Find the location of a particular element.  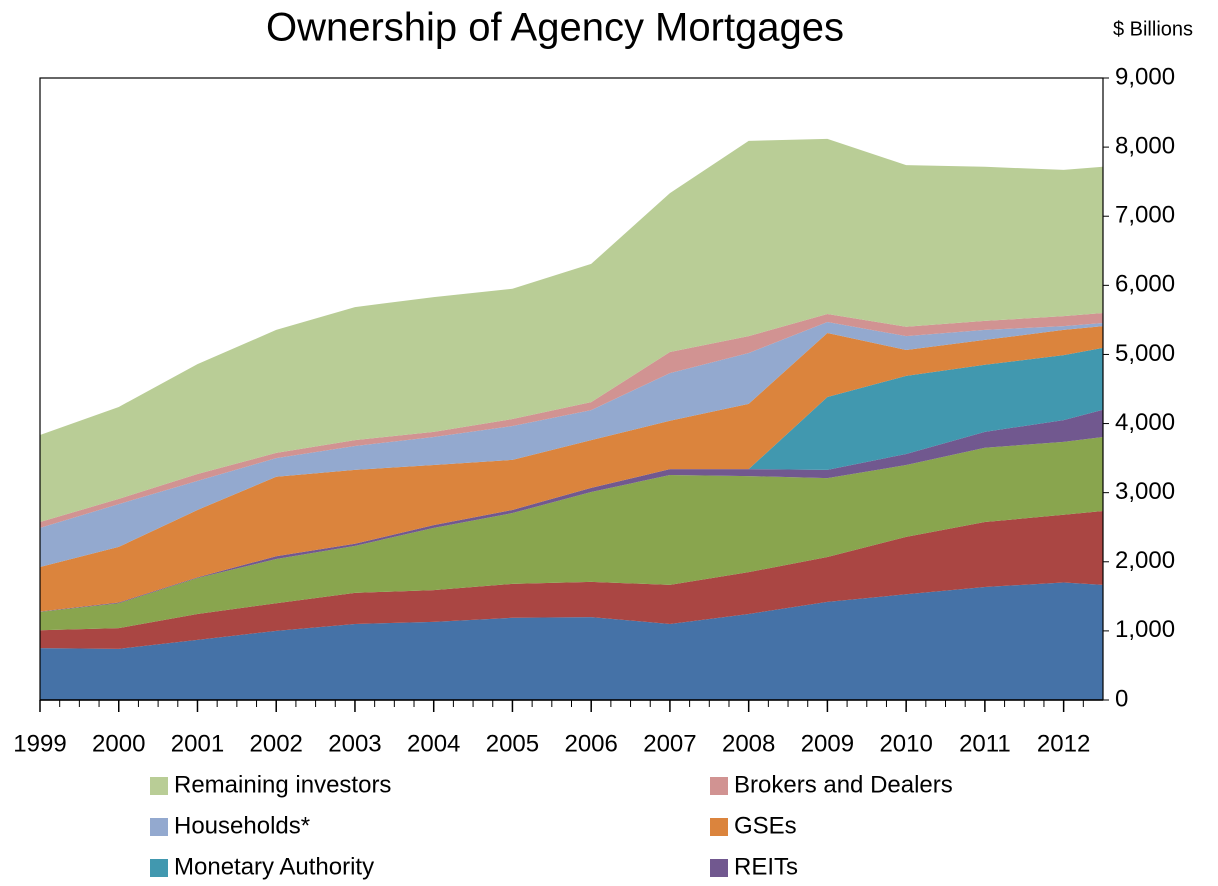

legend-label: Remaining investors is located at coordinates (282, 784).